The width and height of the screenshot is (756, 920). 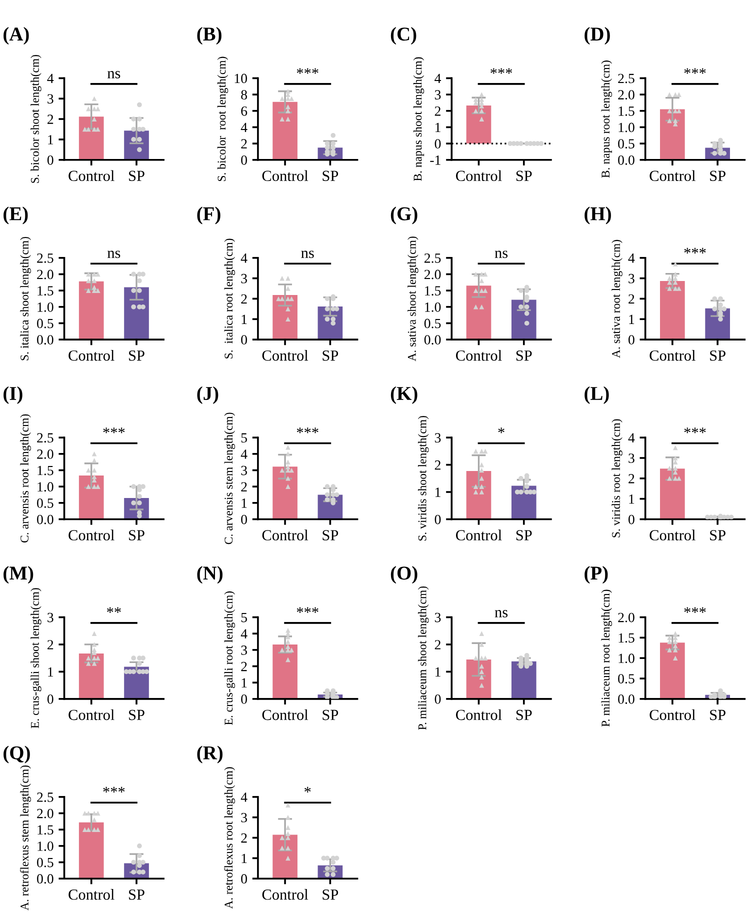 I want to click on y-tick-label: 10, so click(x=241, y=79).